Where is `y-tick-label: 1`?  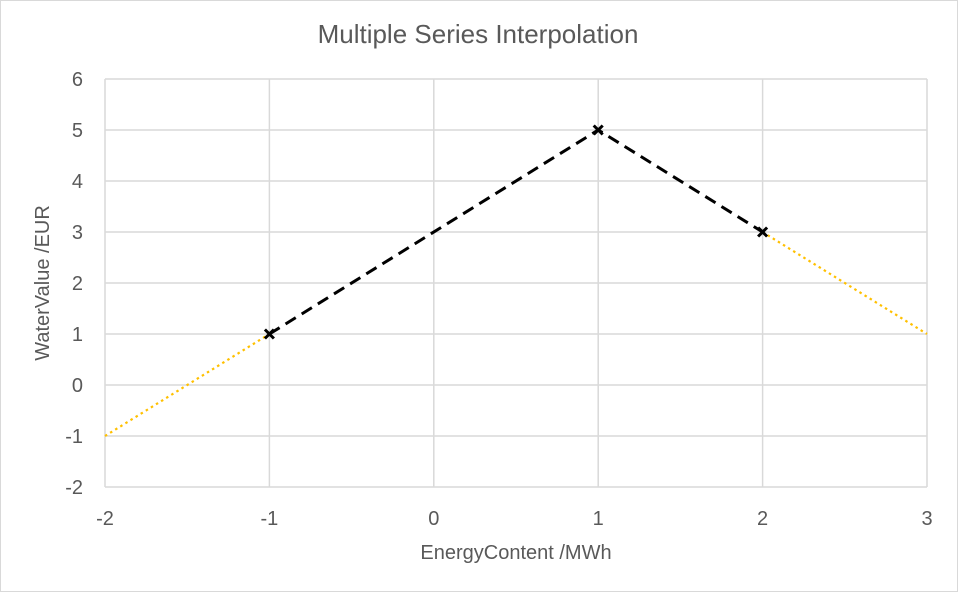
y-tick-label: 1 is located at coordinates (77, 335).